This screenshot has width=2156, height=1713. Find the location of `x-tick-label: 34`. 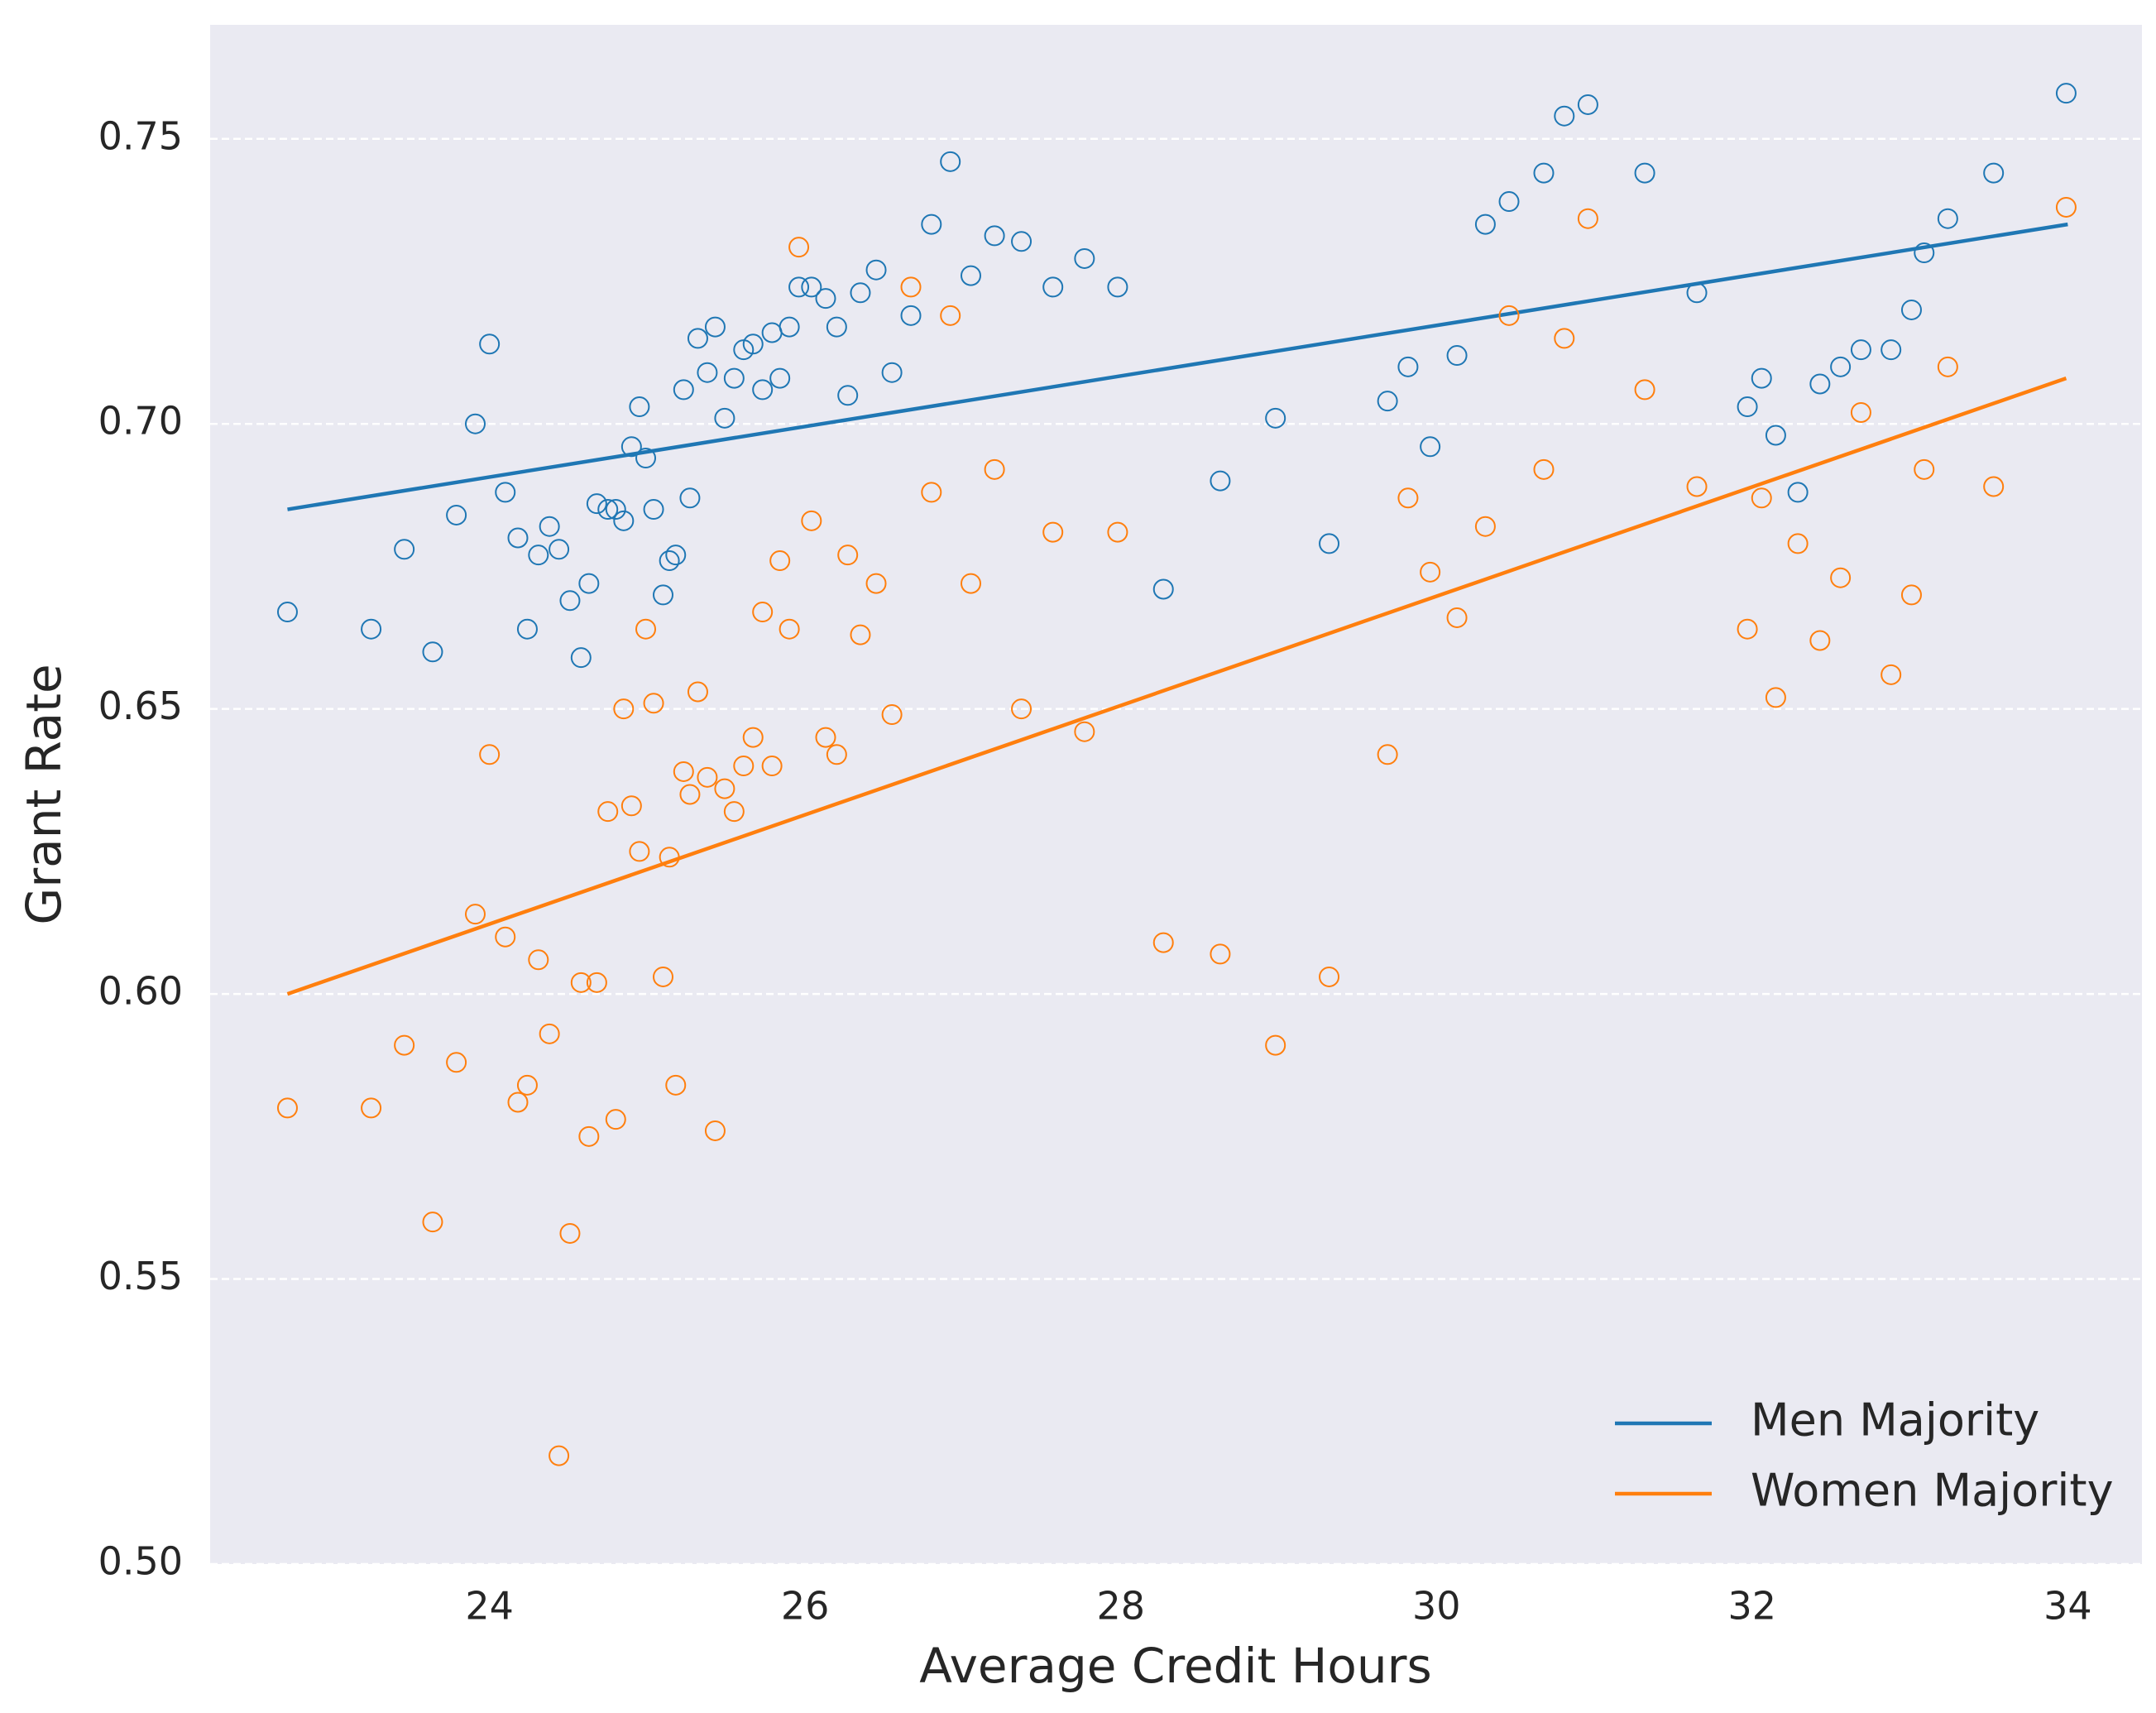

x-tick-label: 34 is located at coordinates (2067, 1607).